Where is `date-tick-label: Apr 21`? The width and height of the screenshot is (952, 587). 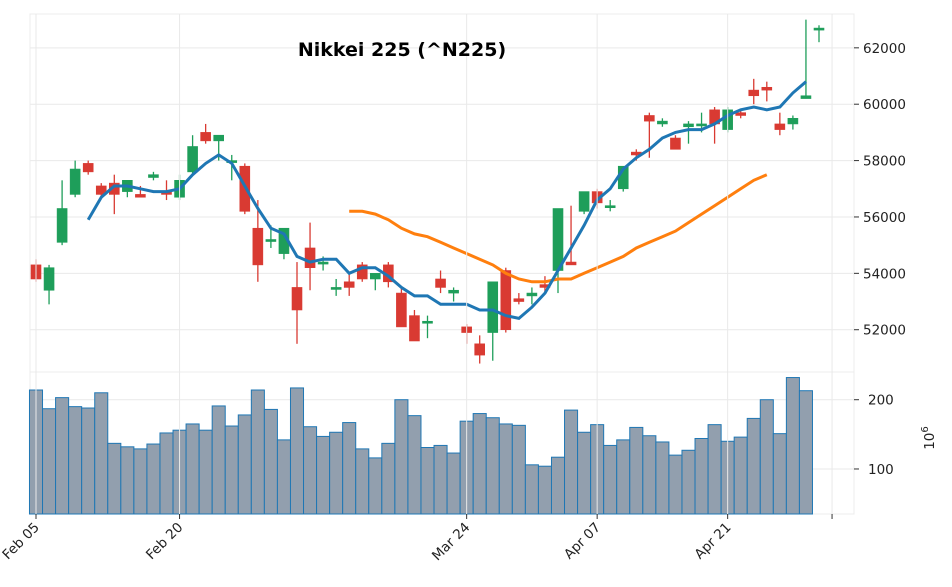 date-tick-label: Apr 21 is located at coordinates (712, 541).